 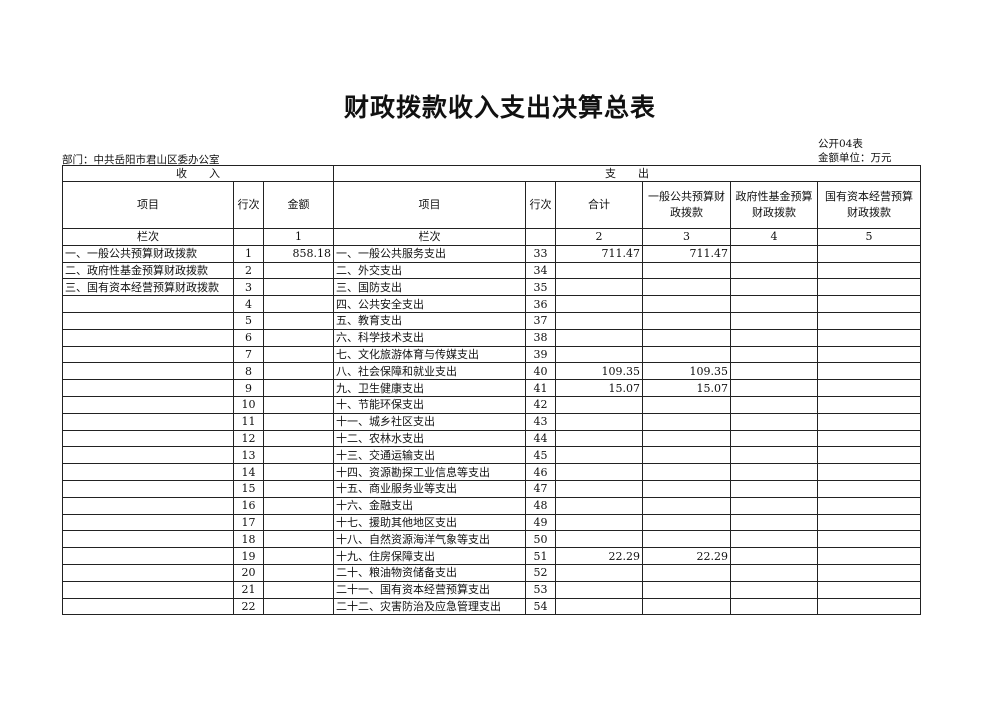 What do you see at coordinates (540, 455) in the screenshot?
I see `cell-out-line: 45` at bounding box center [540, 455].